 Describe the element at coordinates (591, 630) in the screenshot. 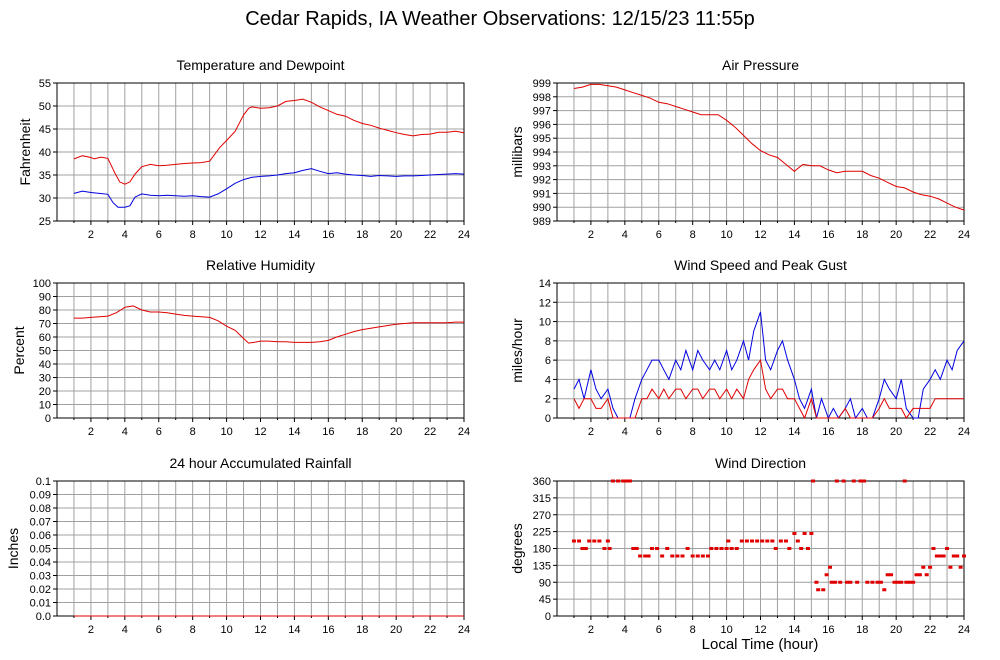

I see `direction-xtick-label: 2` at that location.